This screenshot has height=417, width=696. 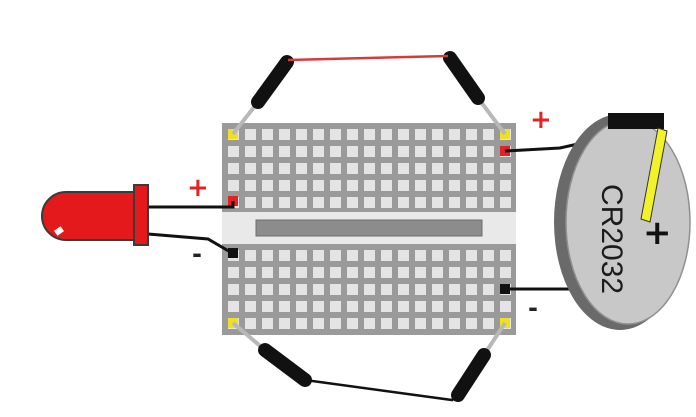 I want to click on top-jumper-wire, so click(x=369, y=93).